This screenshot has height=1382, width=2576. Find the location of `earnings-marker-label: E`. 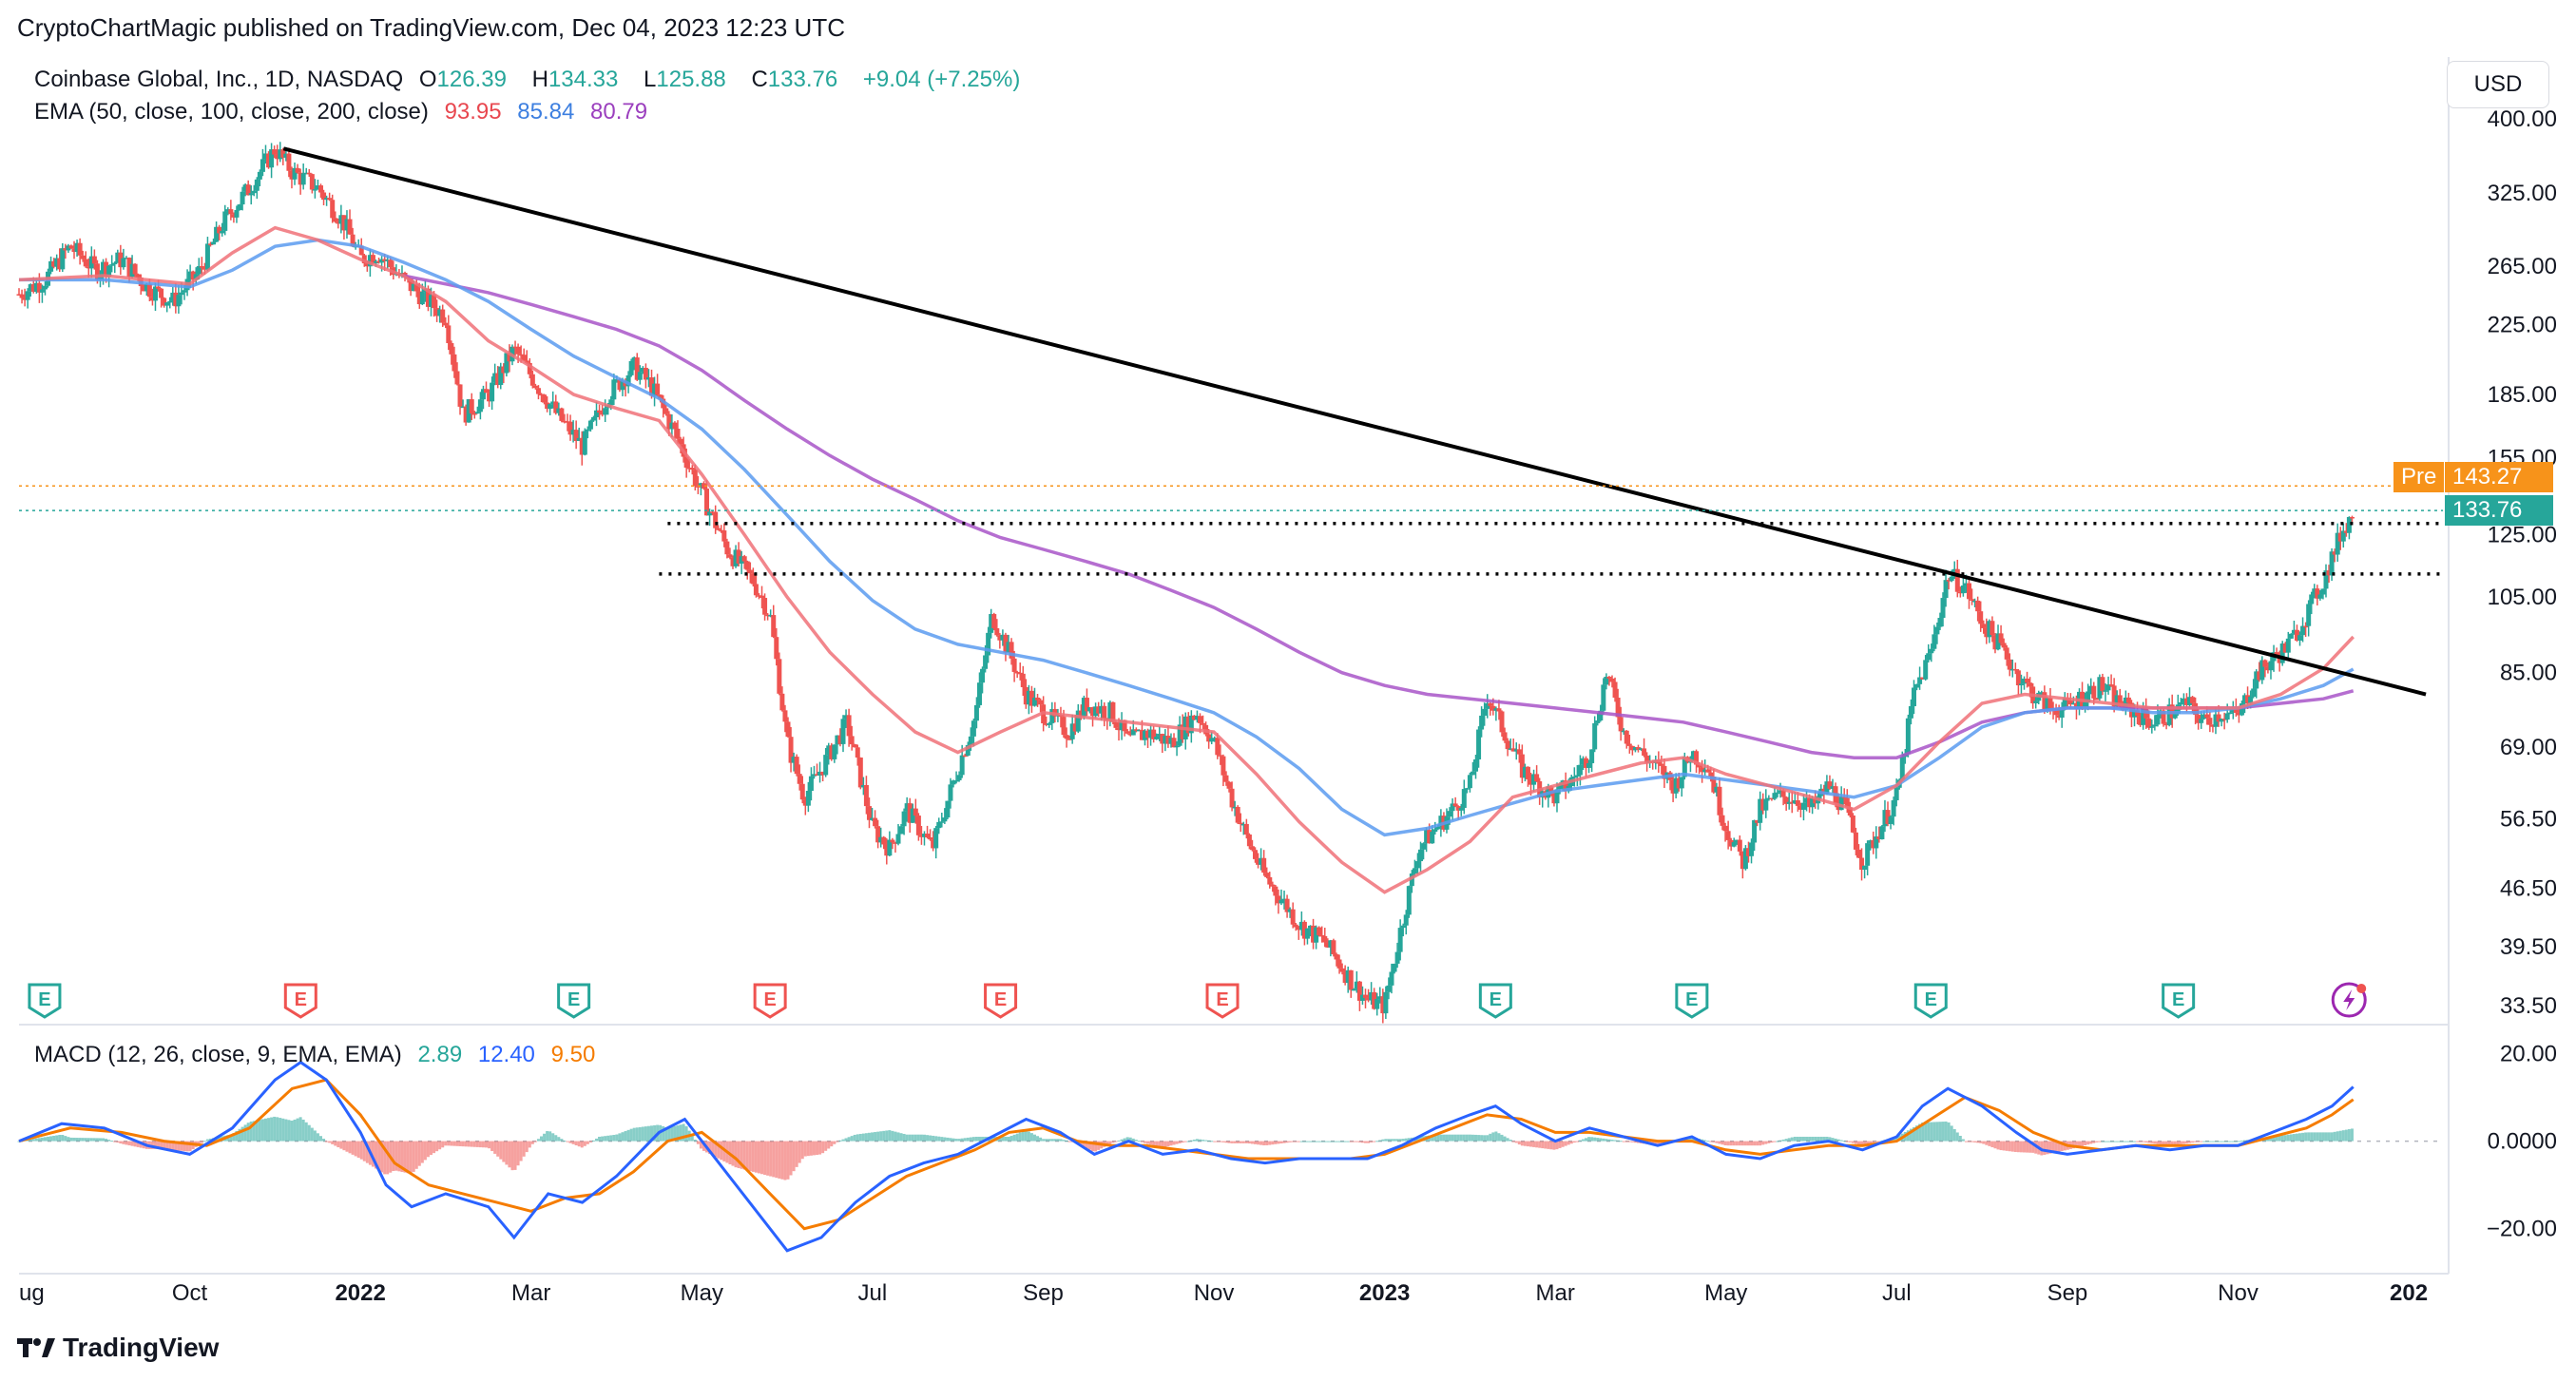

earnings-marker-label: E is located at coordinates (1222, 999).